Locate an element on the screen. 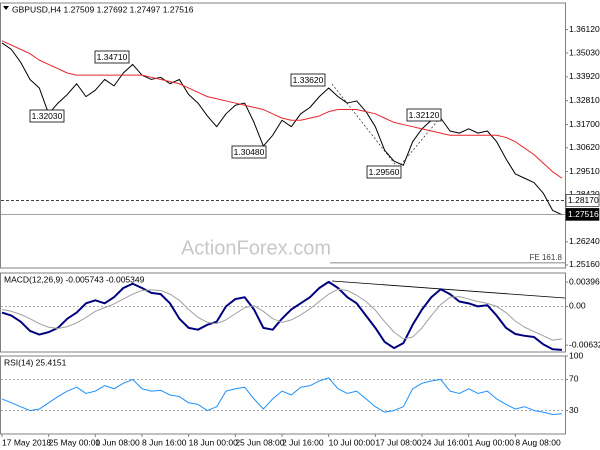  x-tick-label: 1 Aug 00:00 is located at coordinates (492, 442).